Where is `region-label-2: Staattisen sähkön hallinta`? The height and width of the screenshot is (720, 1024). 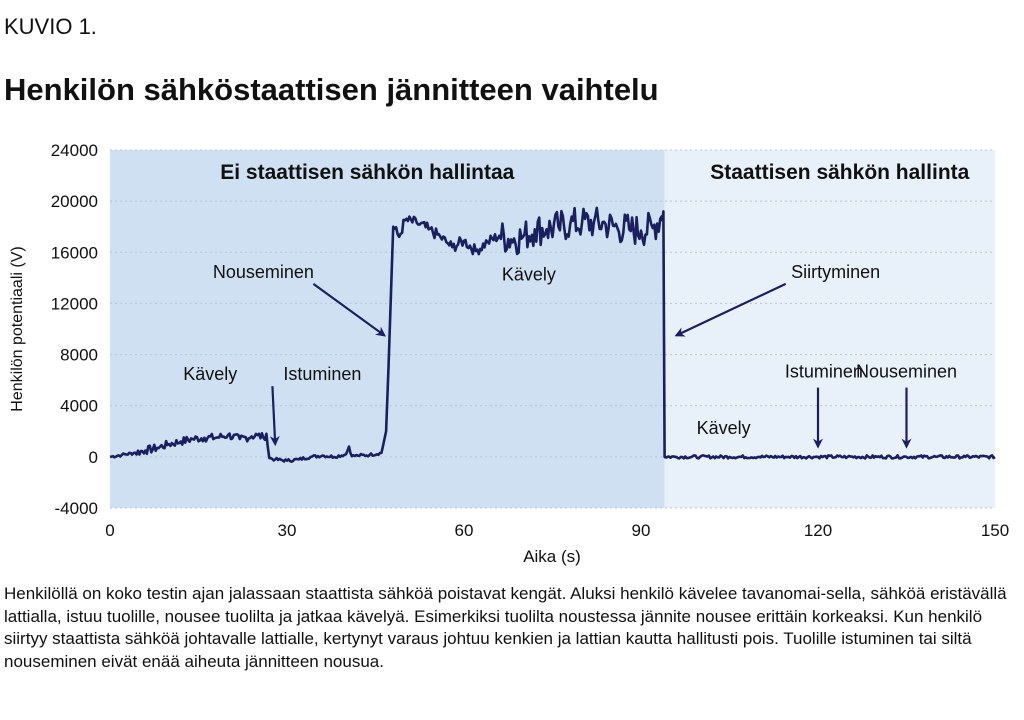 region-label-2: Staattisen sähkön hallinta is located at coordinates (839, 172).